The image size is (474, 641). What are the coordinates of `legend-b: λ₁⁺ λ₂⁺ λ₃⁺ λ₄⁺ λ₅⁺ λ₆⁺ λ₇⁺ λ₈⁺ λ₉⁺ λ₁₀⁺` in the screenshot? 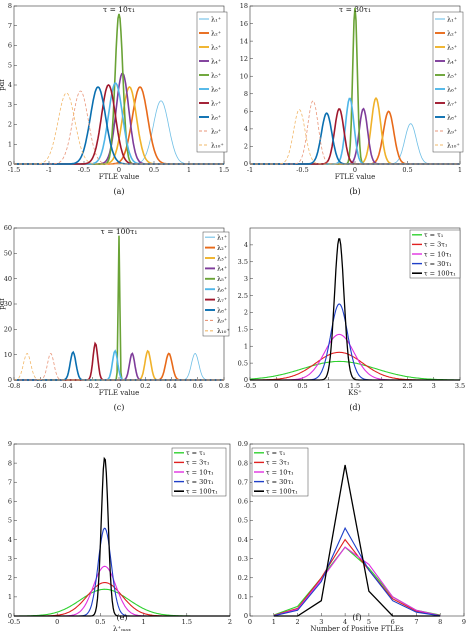 It's located at (448, 82).